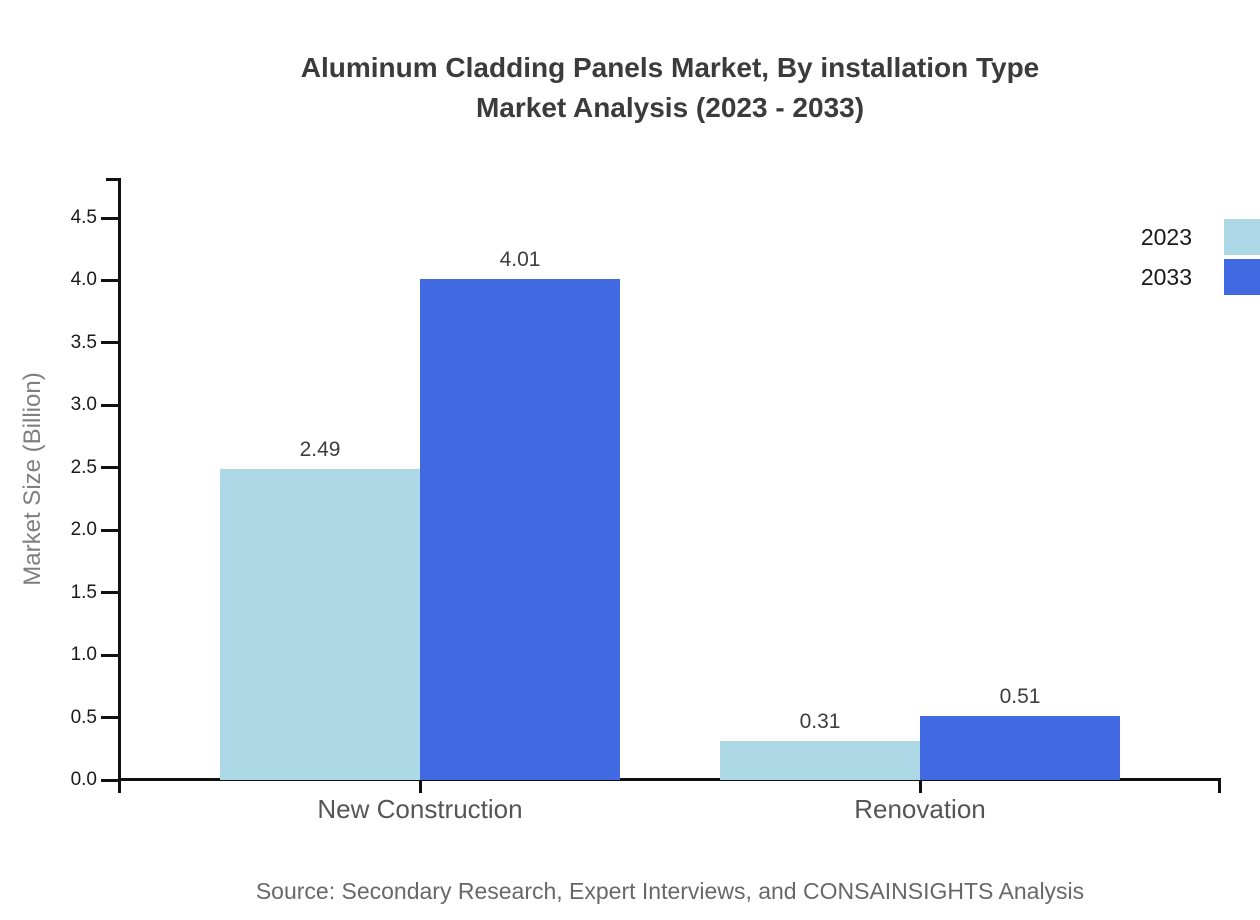 The image size is (1260, 920). What do you see at coordinates (520, 529) in the screenshot?
I see `bar-2033-new-construction` at bounding box center [520, 529].